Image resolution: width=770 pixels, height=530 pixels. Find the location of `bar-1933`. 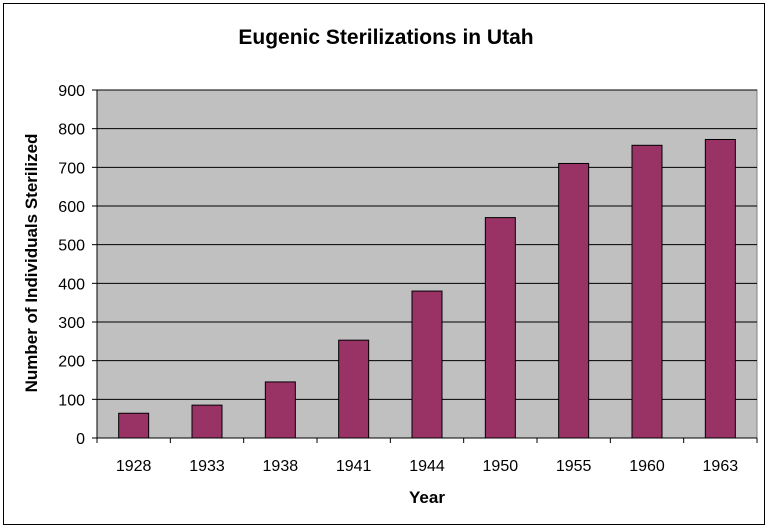

bar-1933 is located at coordinates (207, 421).